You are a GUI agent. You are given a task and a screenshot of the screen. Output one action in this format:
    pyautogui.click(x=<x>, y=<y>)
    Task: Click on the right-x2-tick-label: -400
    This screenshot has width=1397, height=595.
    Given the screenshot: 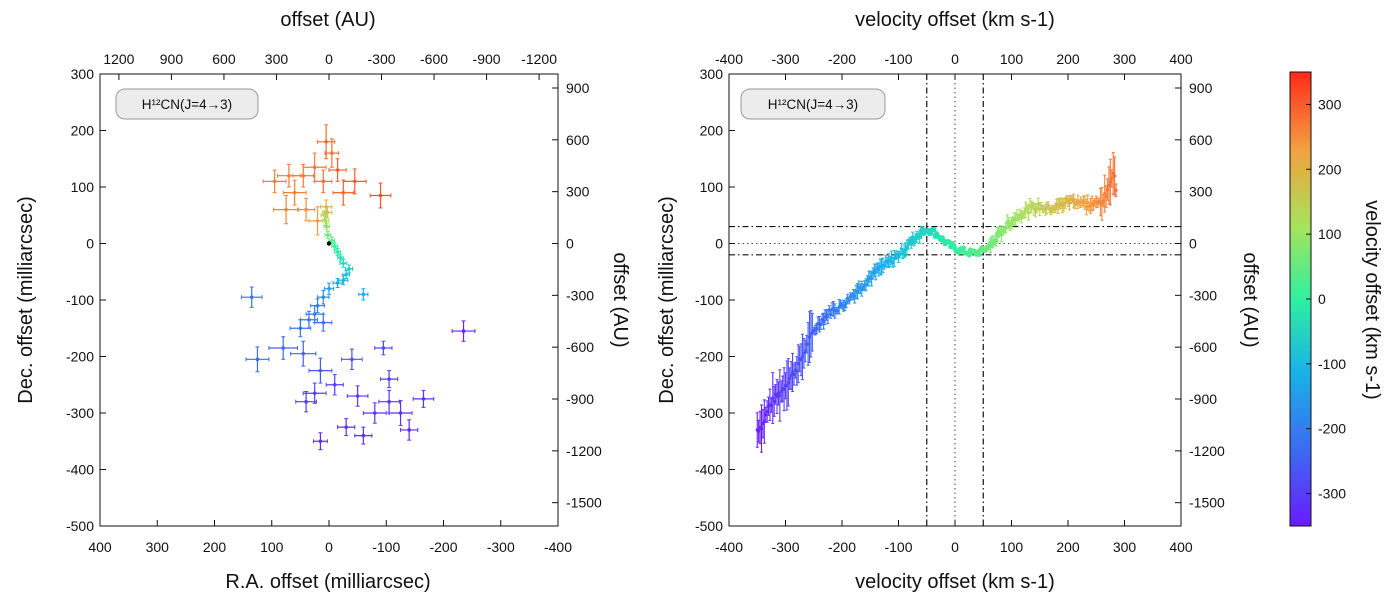 What is the action you would take?
    pyautogui.click(x=729, y=59)
    